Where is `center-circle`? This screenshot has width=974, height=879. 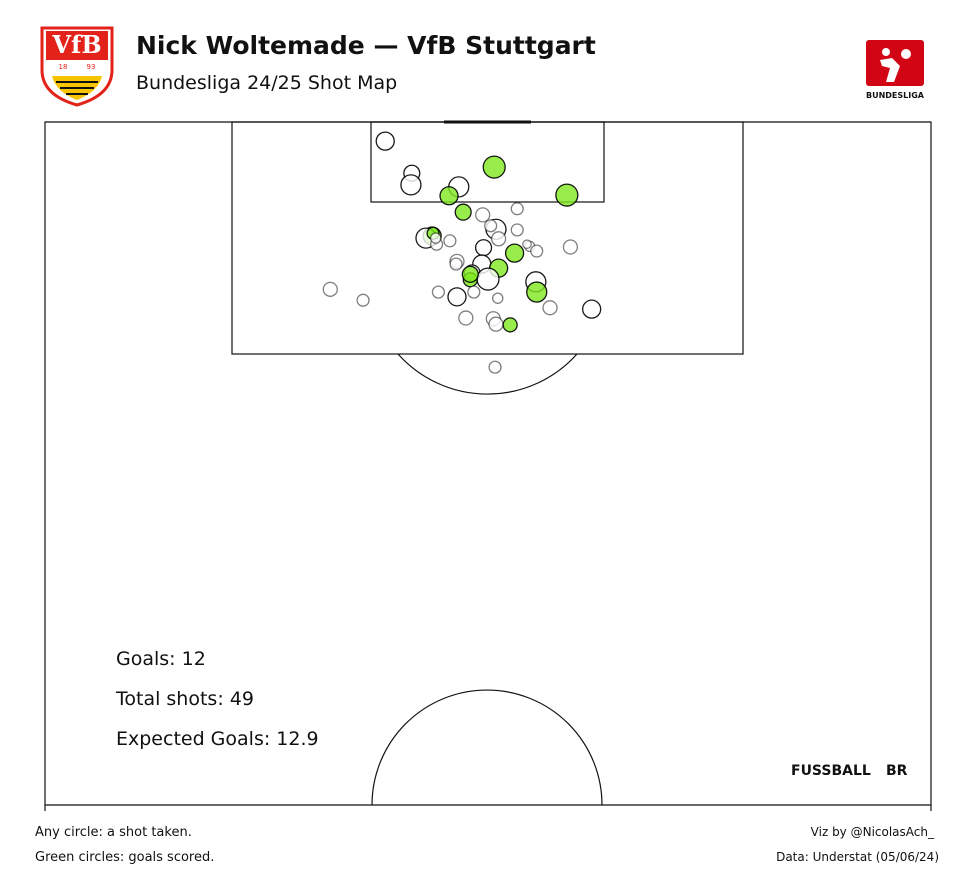
center-circle is located at coordinates (487, 747).